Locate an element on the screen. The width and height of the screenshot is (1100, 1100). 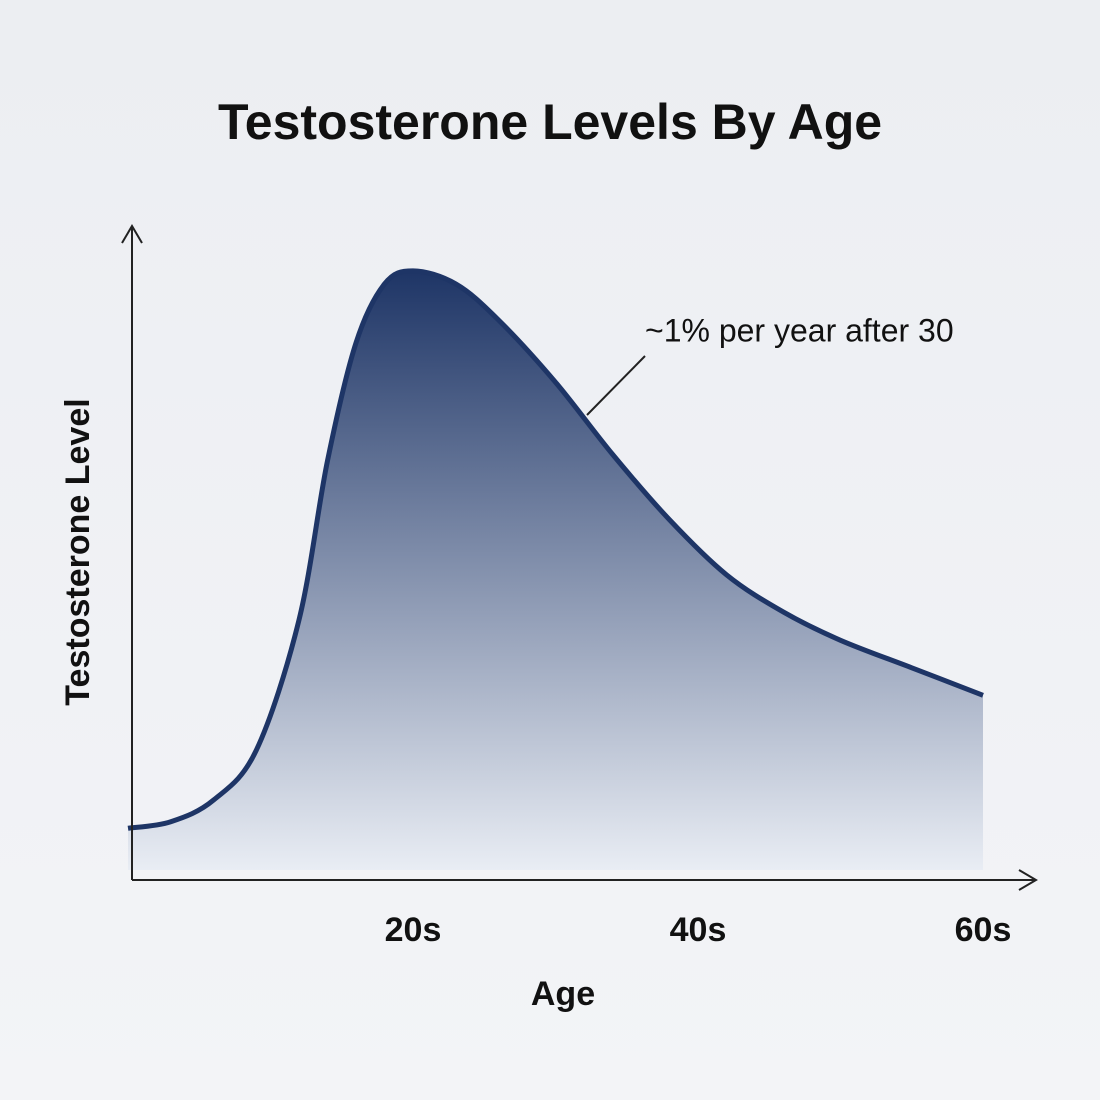
y-axis-arrow is located at coordinates (132, 234).